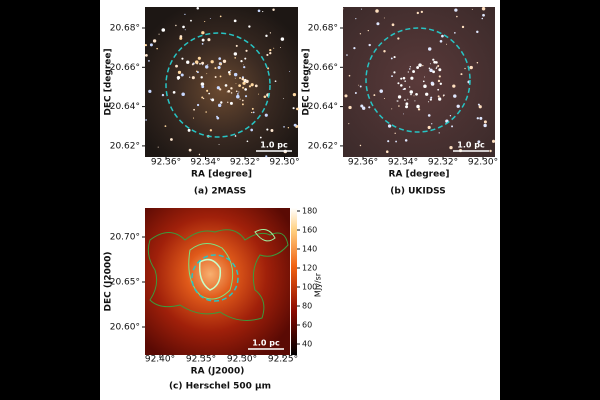 This screenshot has width=600, height=400. Describe the element at coordinates (274, 145) in the screenshot. I see `scale-bar-label: 1.0 pc` at that location.